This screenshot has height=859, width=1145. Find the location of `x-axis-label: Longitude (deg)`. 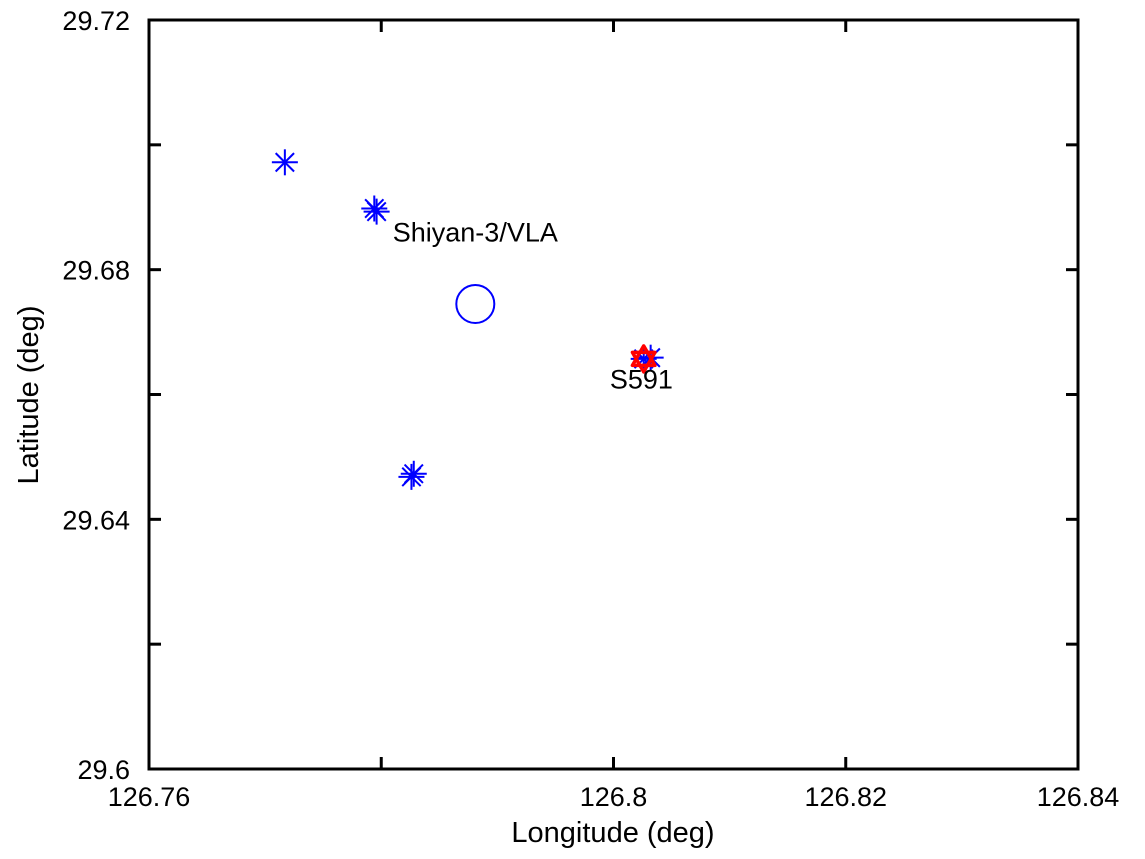

x-axis-label: Longitude (deg) is located at coordinates (612, 833).